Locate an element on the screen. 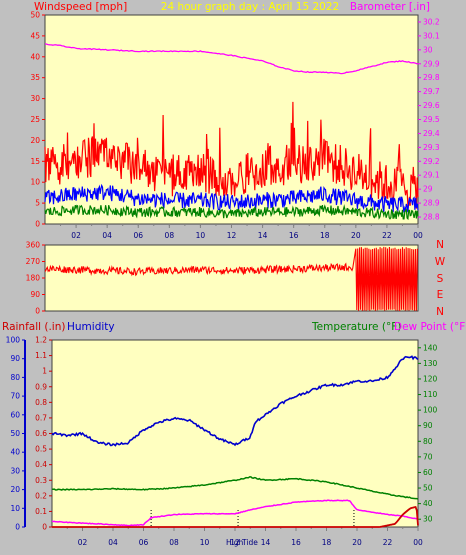  humidity-axis-tick-label: 70 is located at coordinates (15, 396).